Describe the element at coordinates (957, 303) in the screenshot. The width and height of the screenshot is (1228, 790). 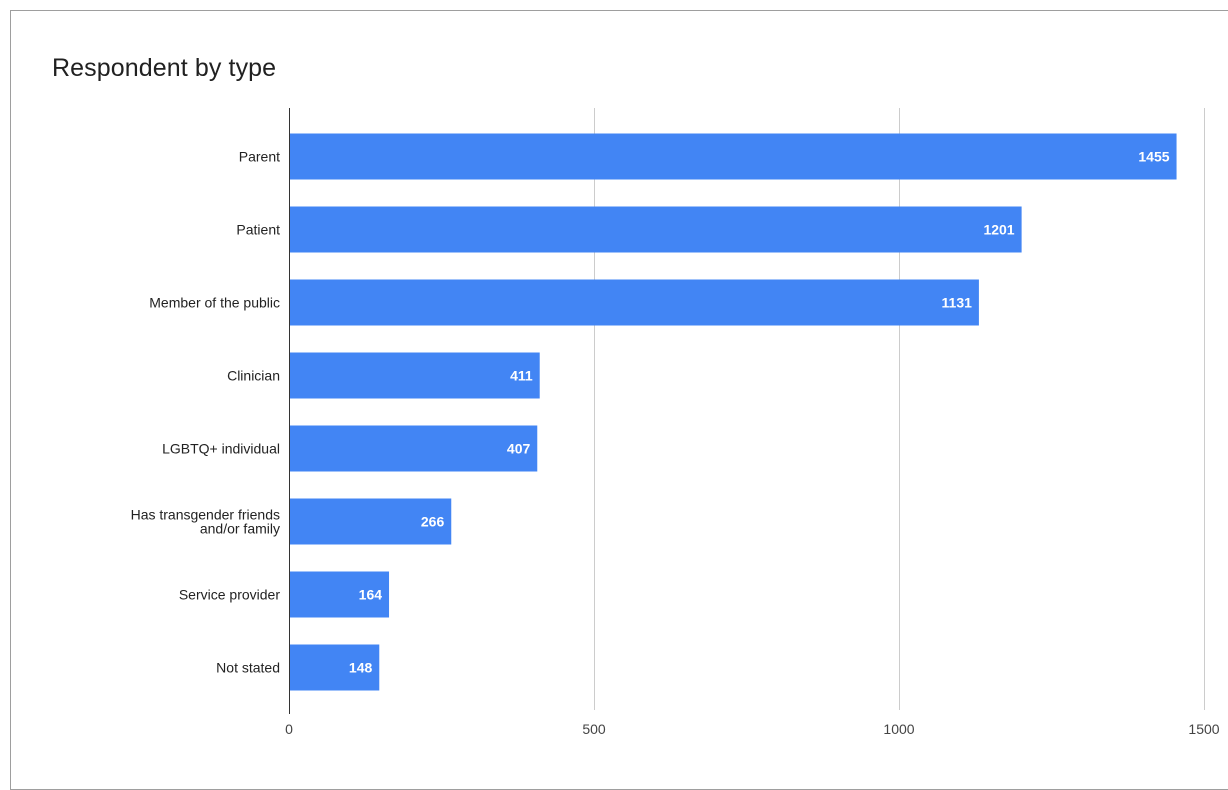
I see `data-label: 1131` at that location.